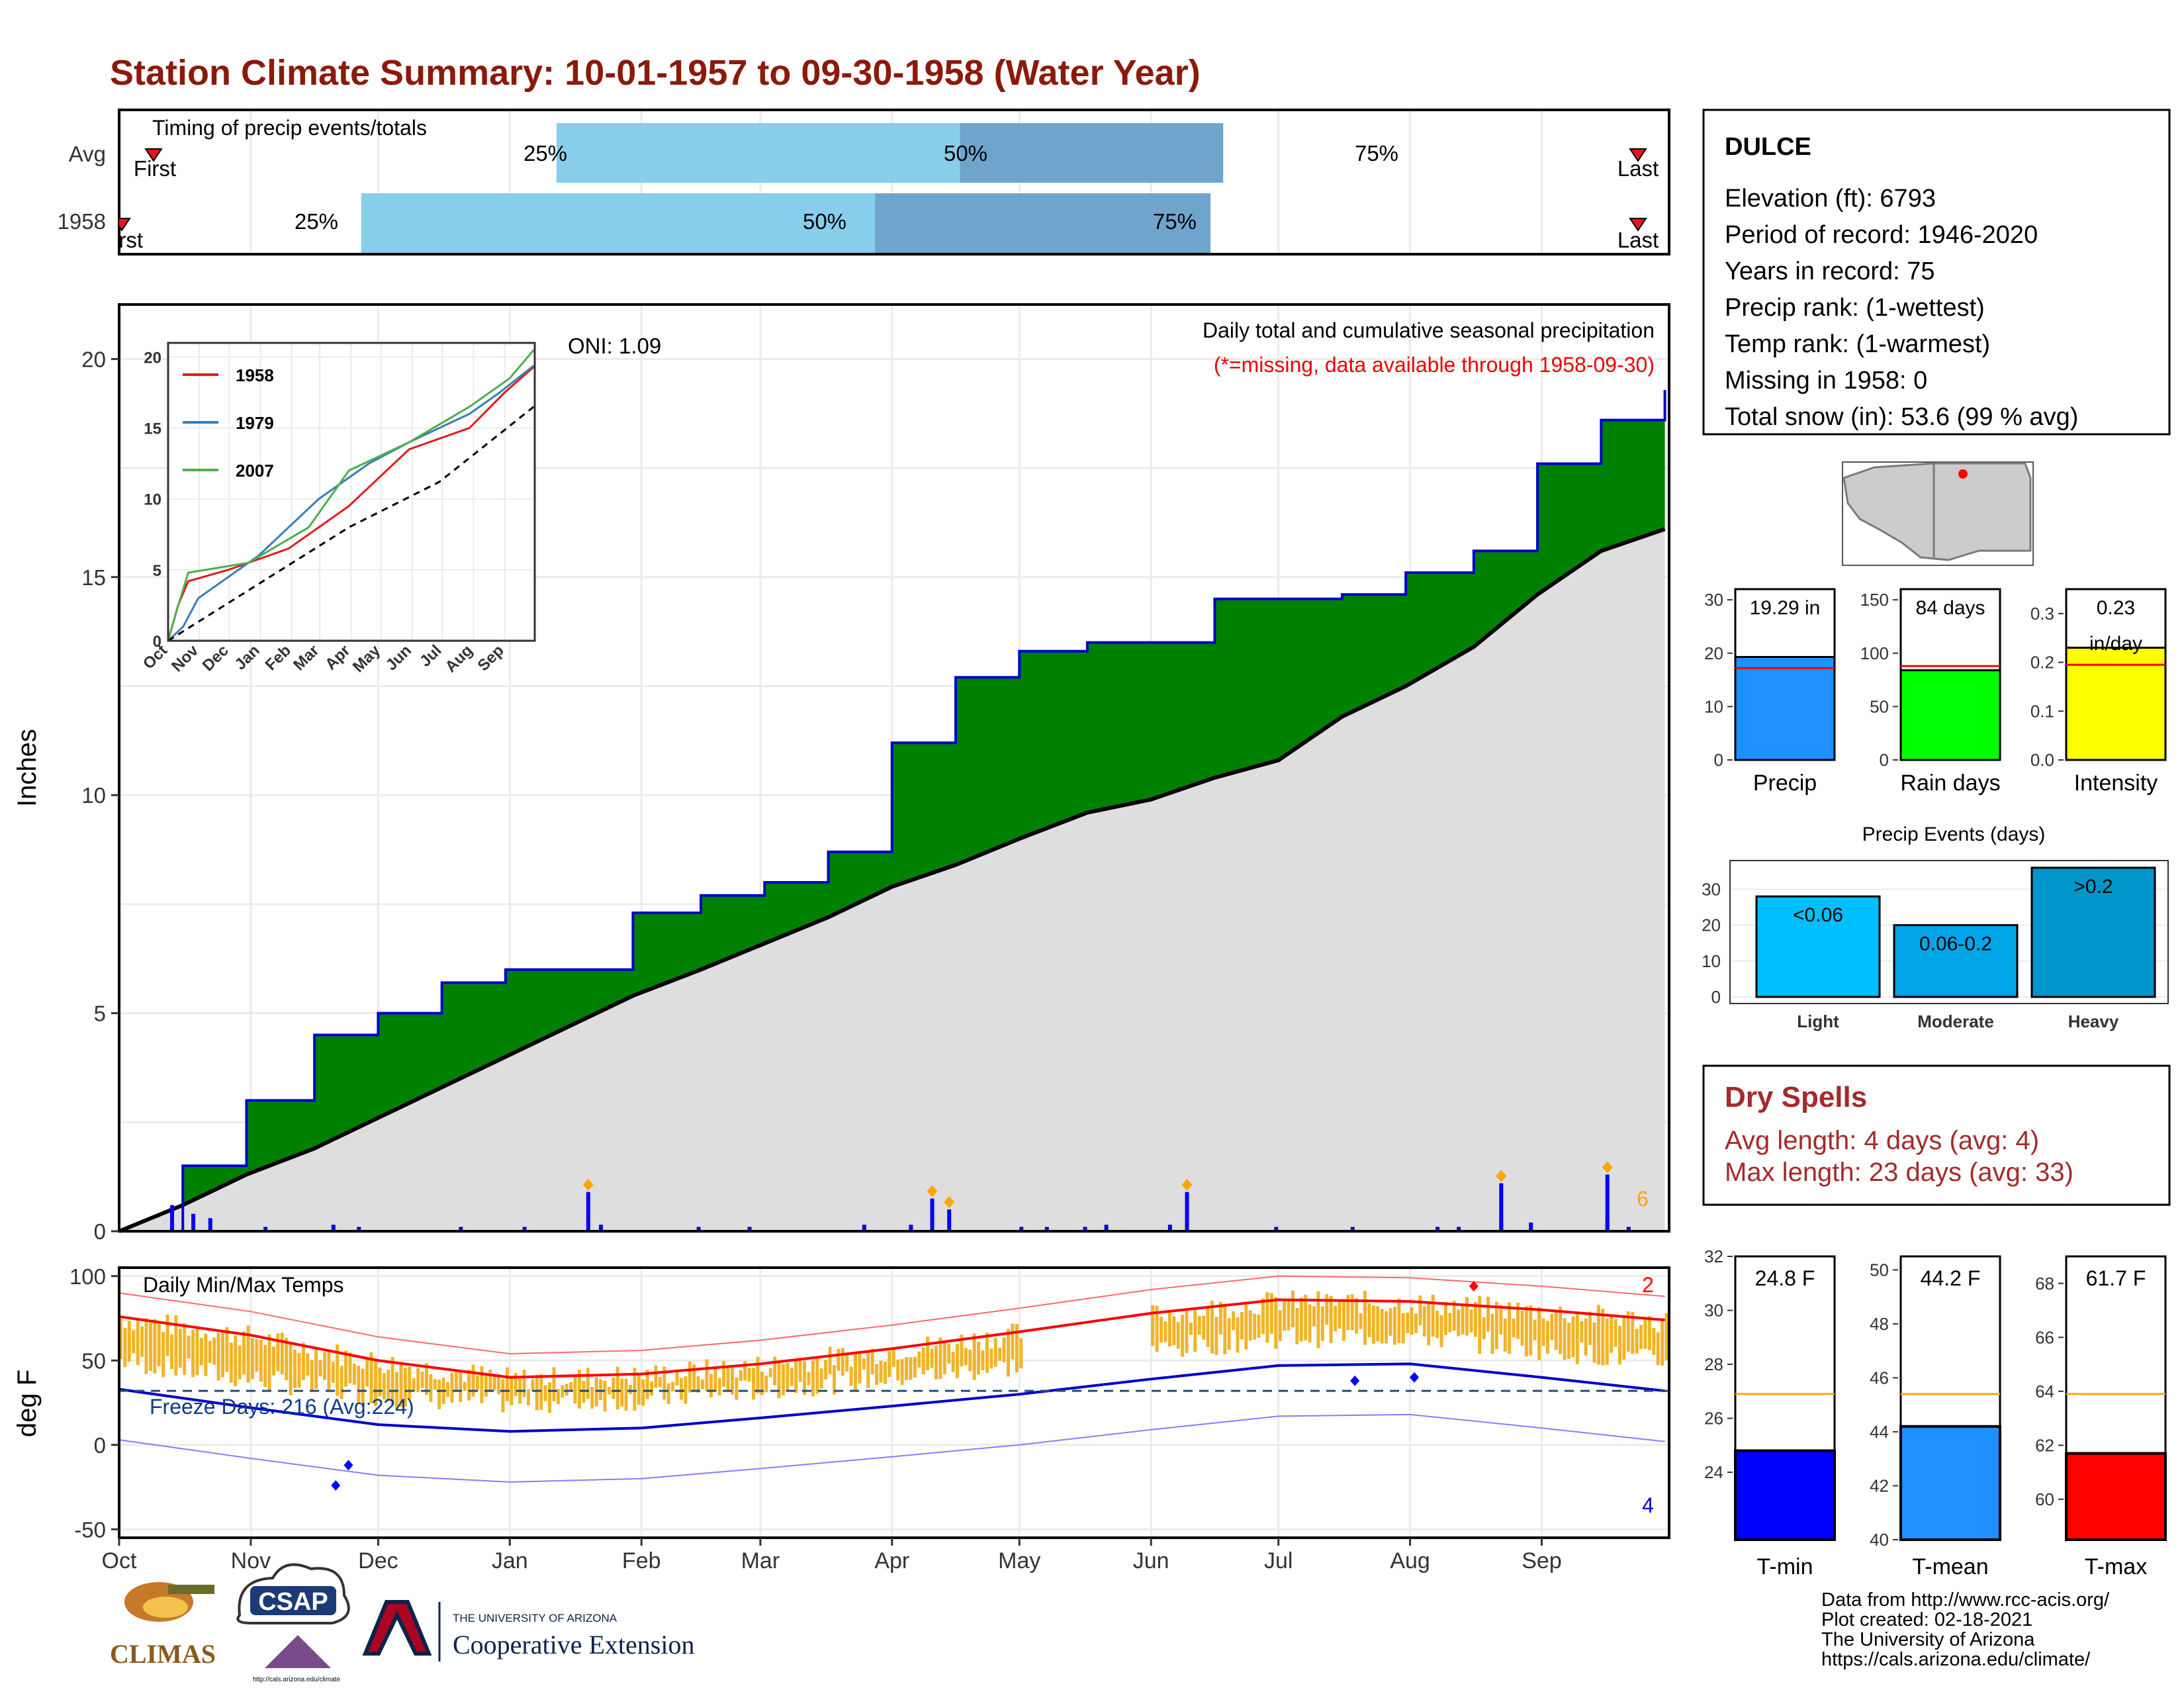 Image resolution: width=2184 pixels, height=1688 pixels. I want to click on precip-event-bar-heavy, so click(2093, 932).